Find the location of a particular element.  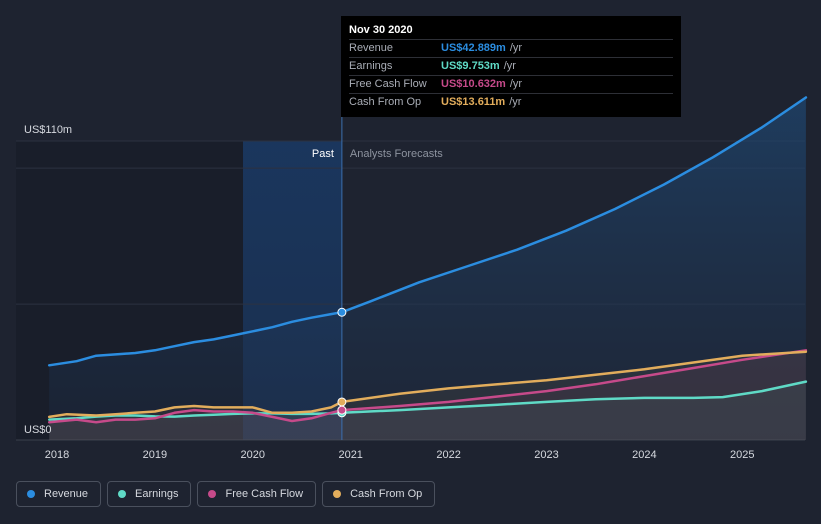

revenue-marker is located at coordinates (342, 312).